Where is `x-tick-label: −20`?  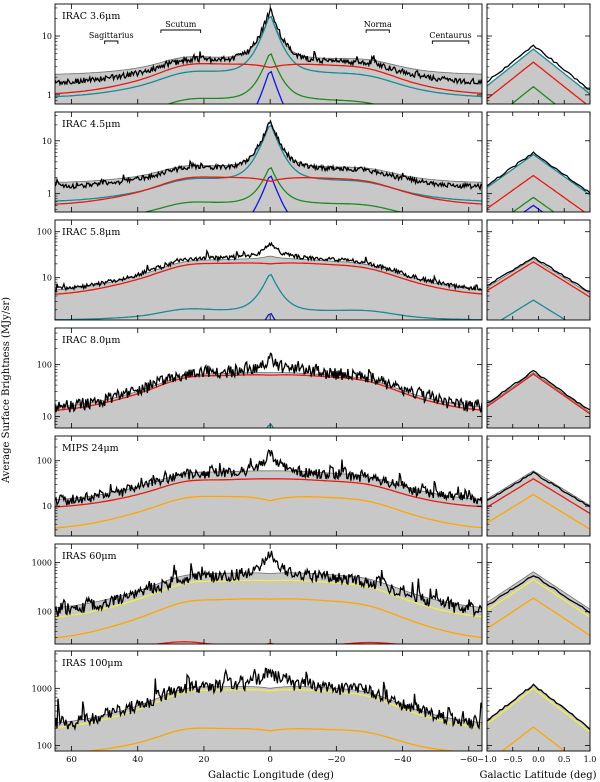 x-tick-label: −20 is located at coordinates (336, 760).